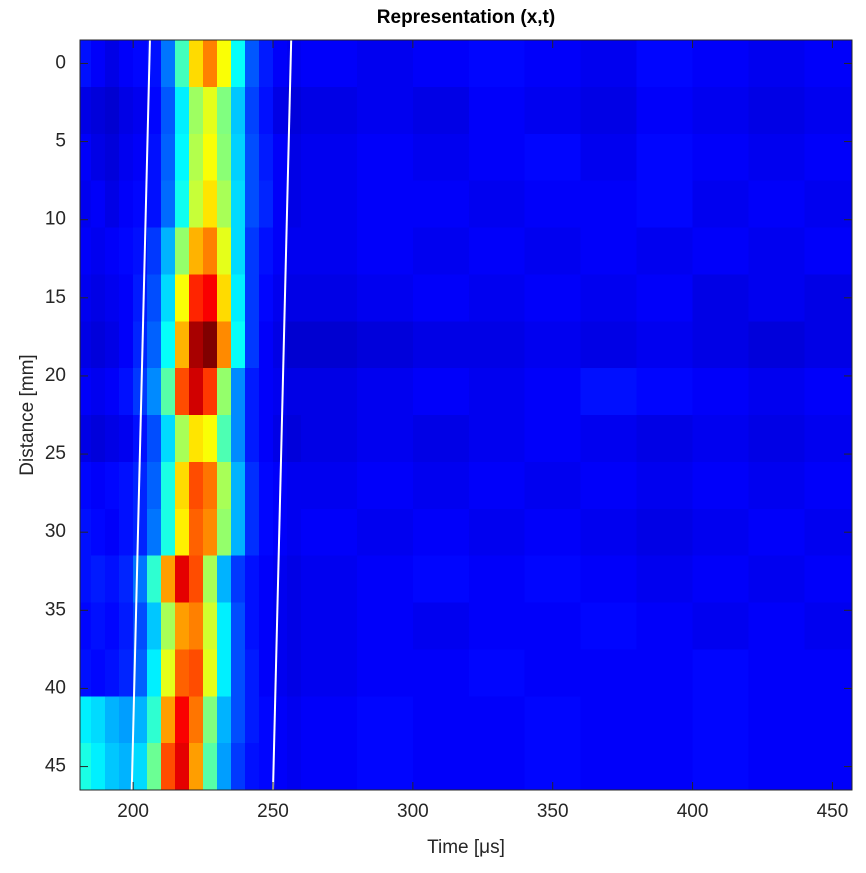 The width and height of the screenshot is (866, 873). What do you see at coordinates (466, 17) in the screenshot?
I see `chart-title: Representation (x,t)` at bounding box center [466, 17].